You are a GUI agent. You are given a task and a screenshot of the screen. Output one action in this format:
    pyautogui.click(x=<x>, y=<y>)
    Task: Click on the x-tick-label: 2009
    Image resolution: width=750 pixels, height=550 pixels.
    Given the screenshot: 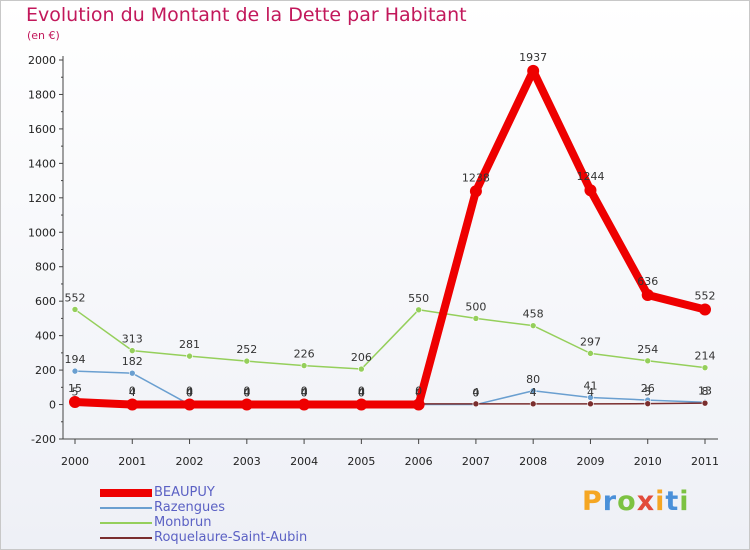 What is the action you would take?
    pyautogui.click(x=590, y=461)
    